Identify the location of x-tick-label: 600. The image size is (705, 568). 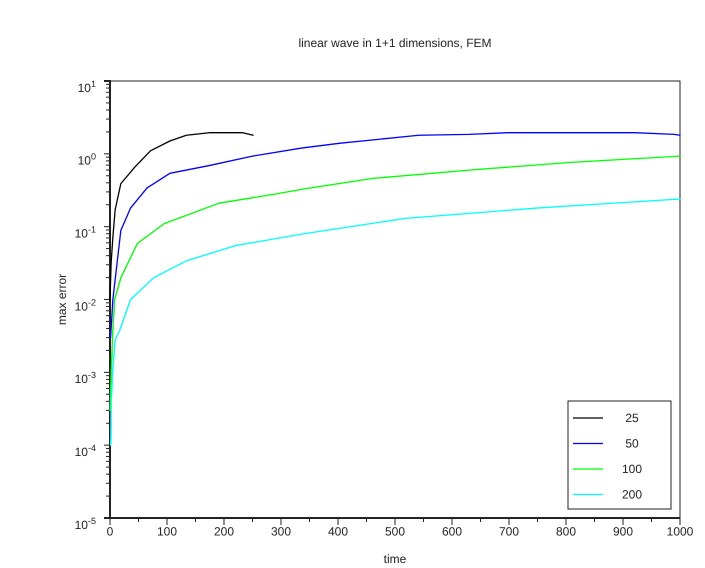
(452, 531).